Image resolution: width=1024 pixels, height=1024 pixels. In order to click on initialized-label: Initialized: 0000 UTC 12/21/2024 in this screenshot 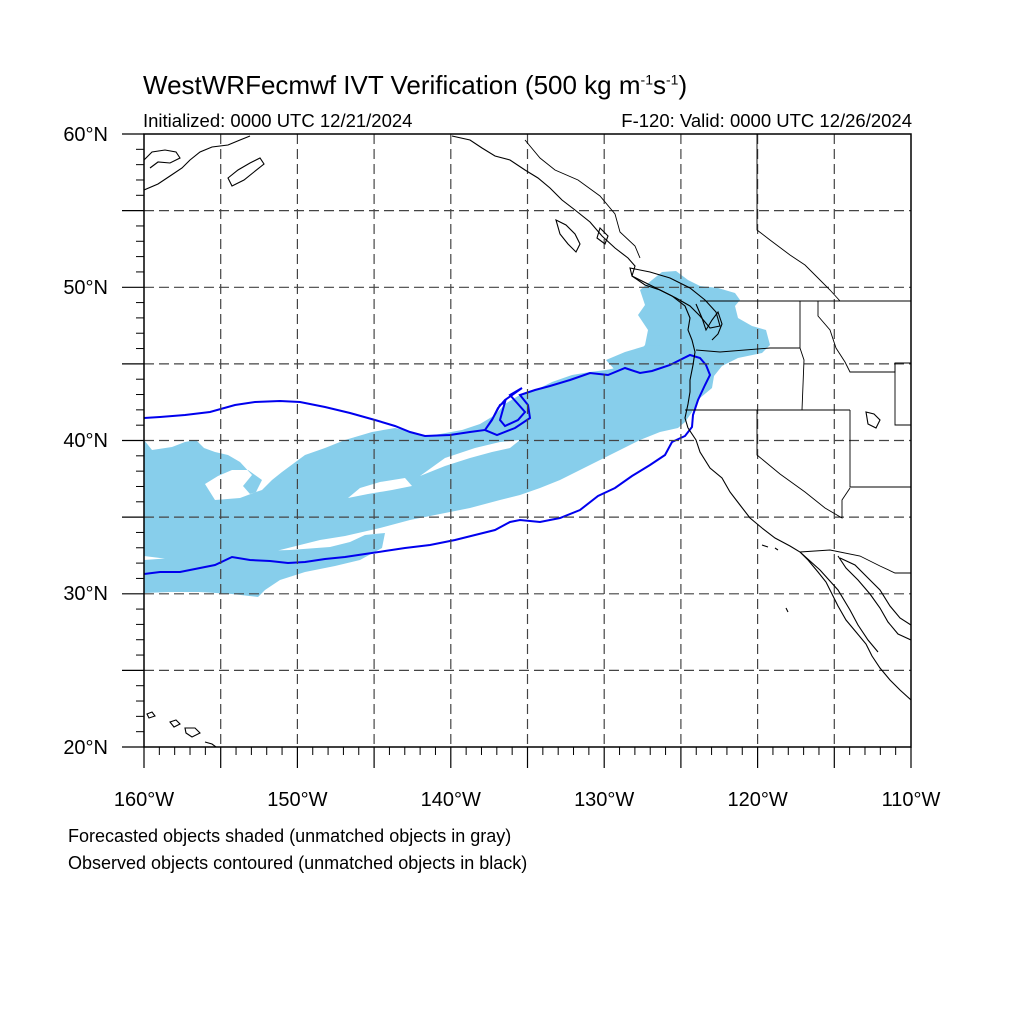, I will do `click(278, 120)`.